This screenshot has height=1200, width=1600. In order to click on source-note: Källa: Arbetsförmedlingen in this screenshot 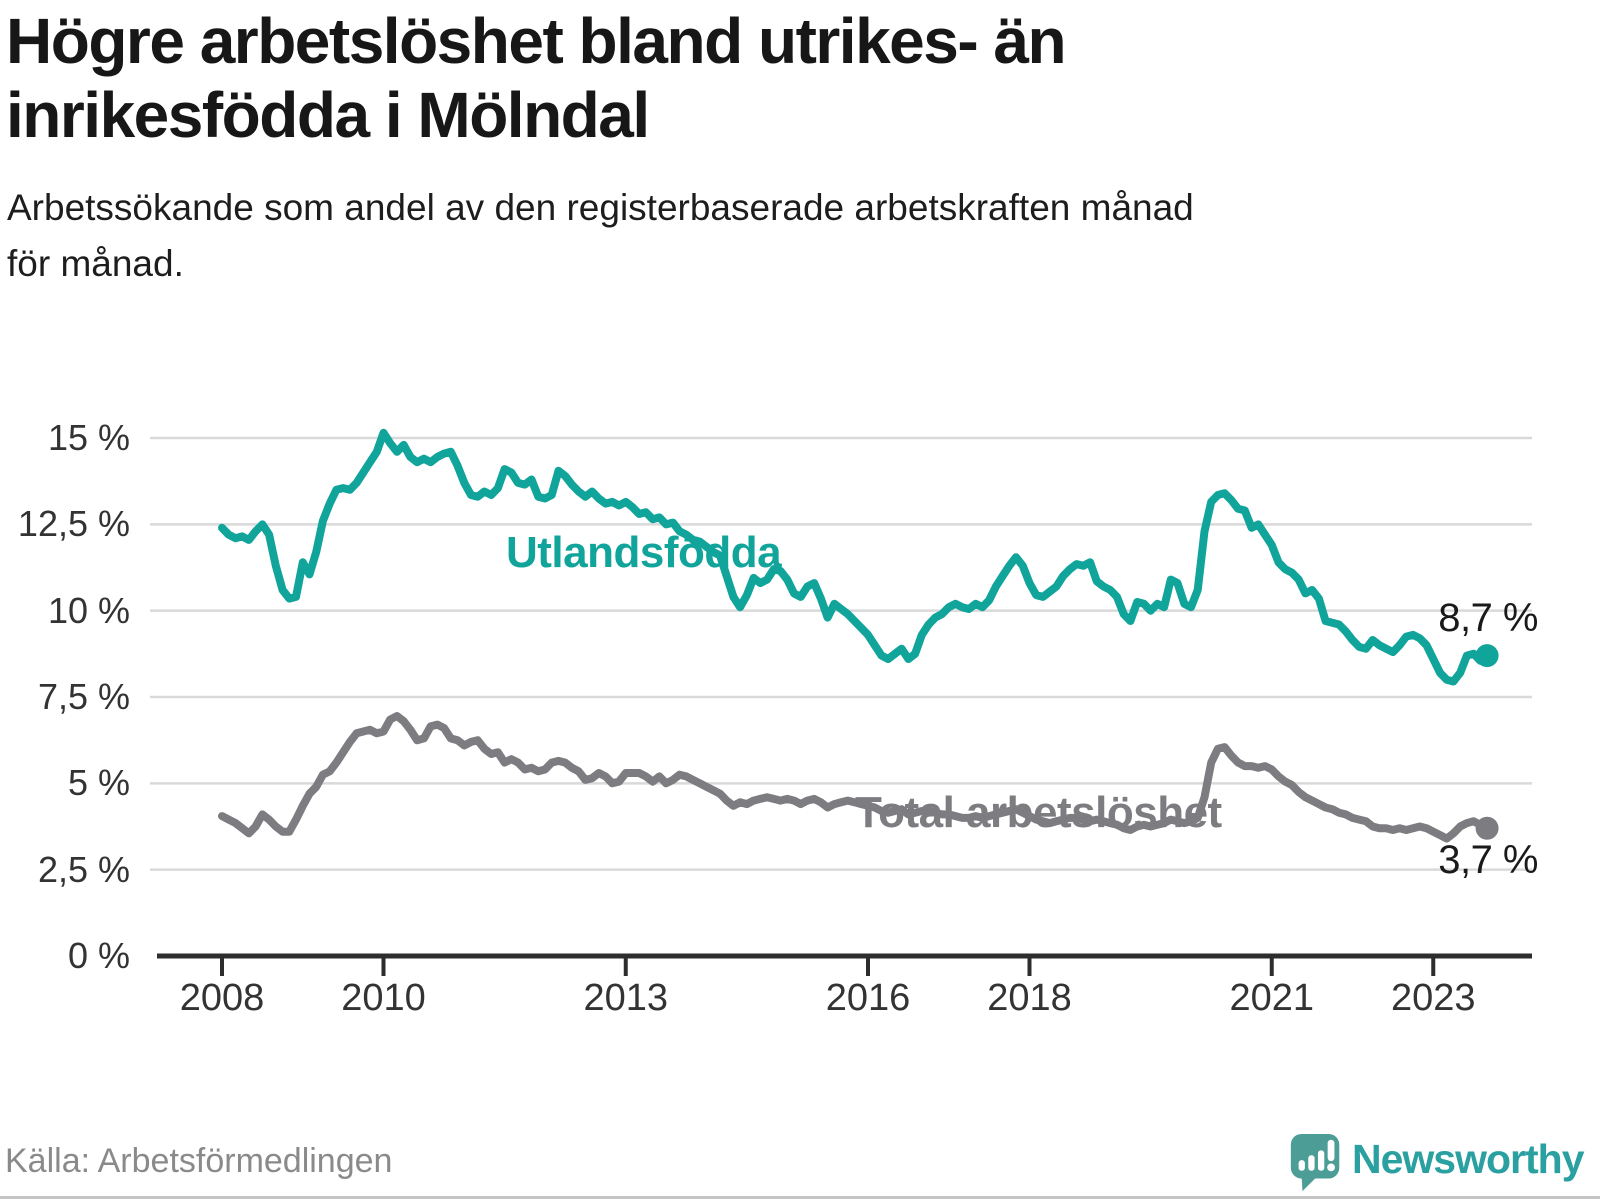, I will do `click(199, 1161)`.